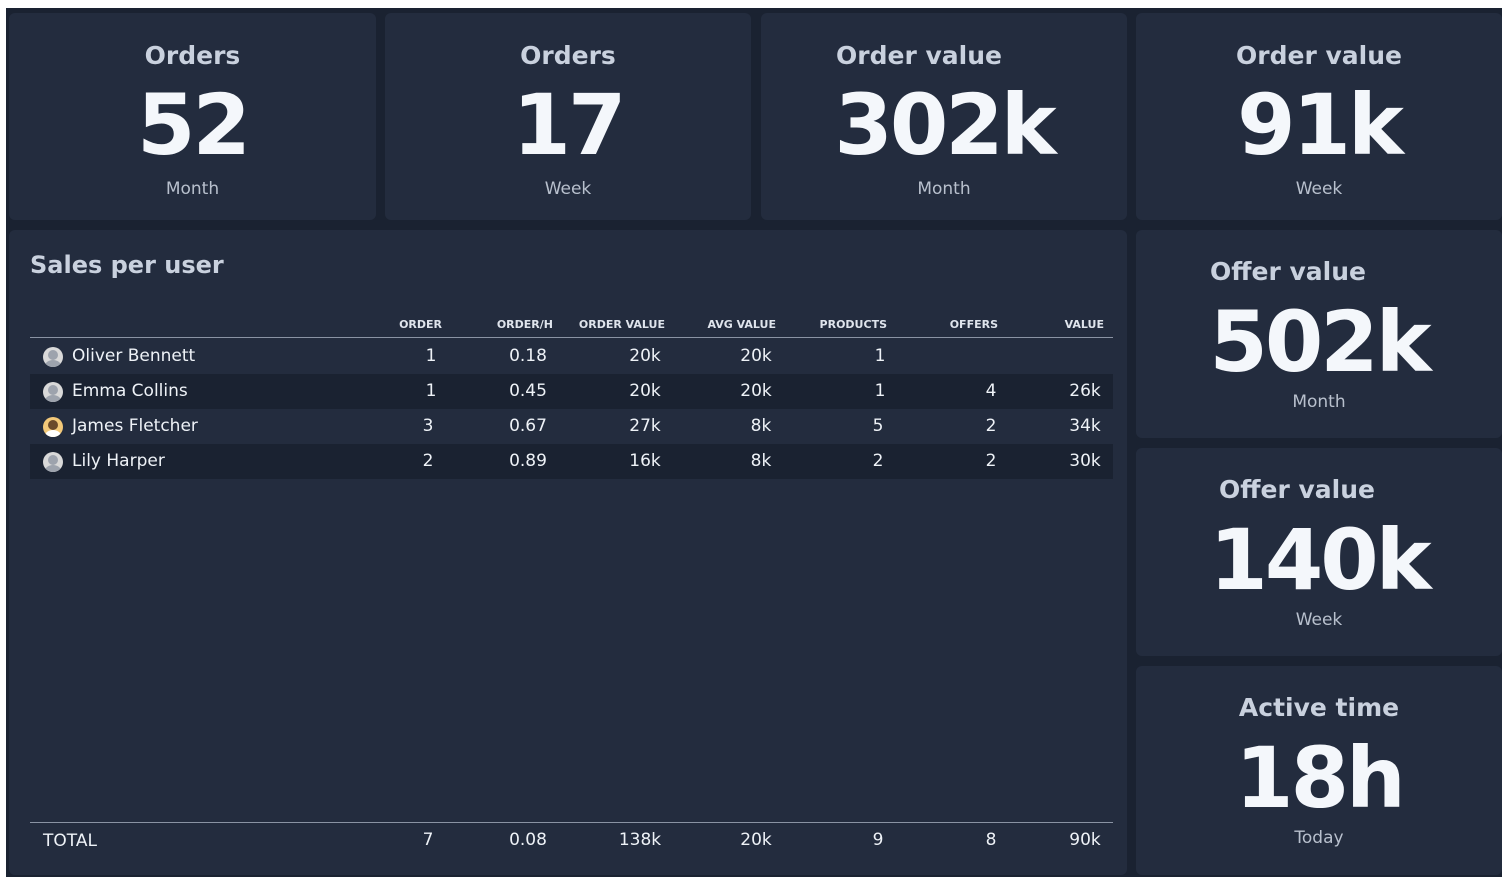 This screenshot has height=877, width=1505. What do you see at coordinates (1085, 840) in the screenshot?
I see `total-value: 90k` at bounding box center [1085, 840].